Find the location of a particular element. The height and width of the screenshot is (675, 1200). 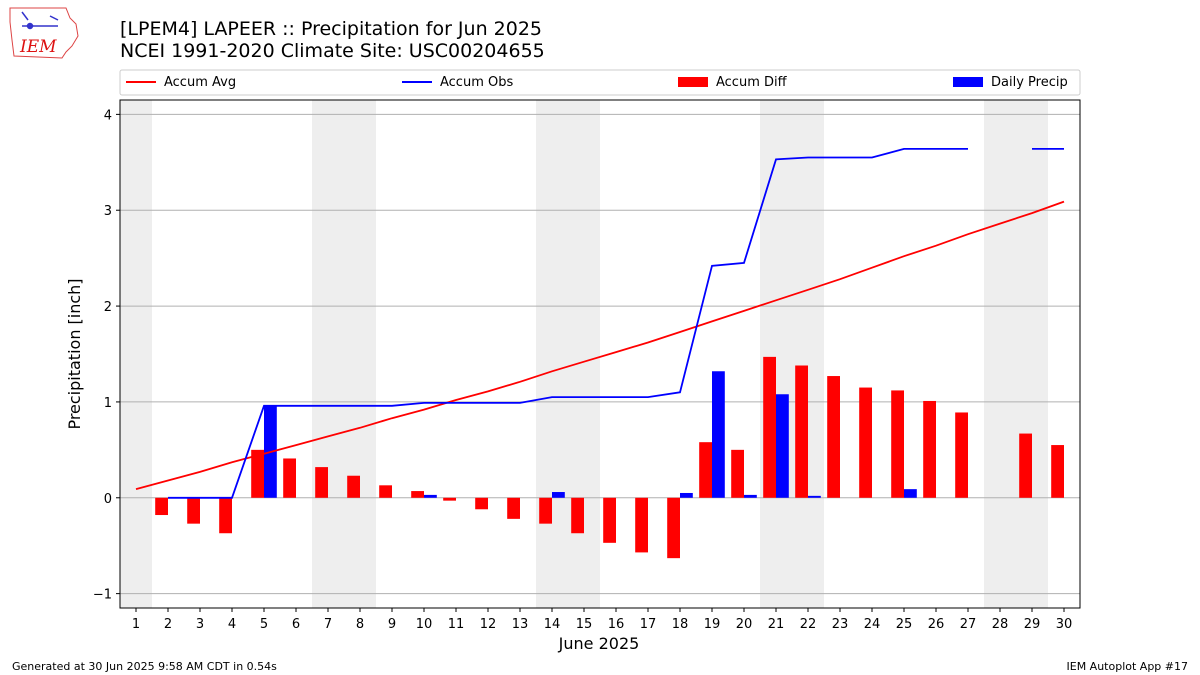

x-tick-label: 4 is located at coordinates (232, 624).